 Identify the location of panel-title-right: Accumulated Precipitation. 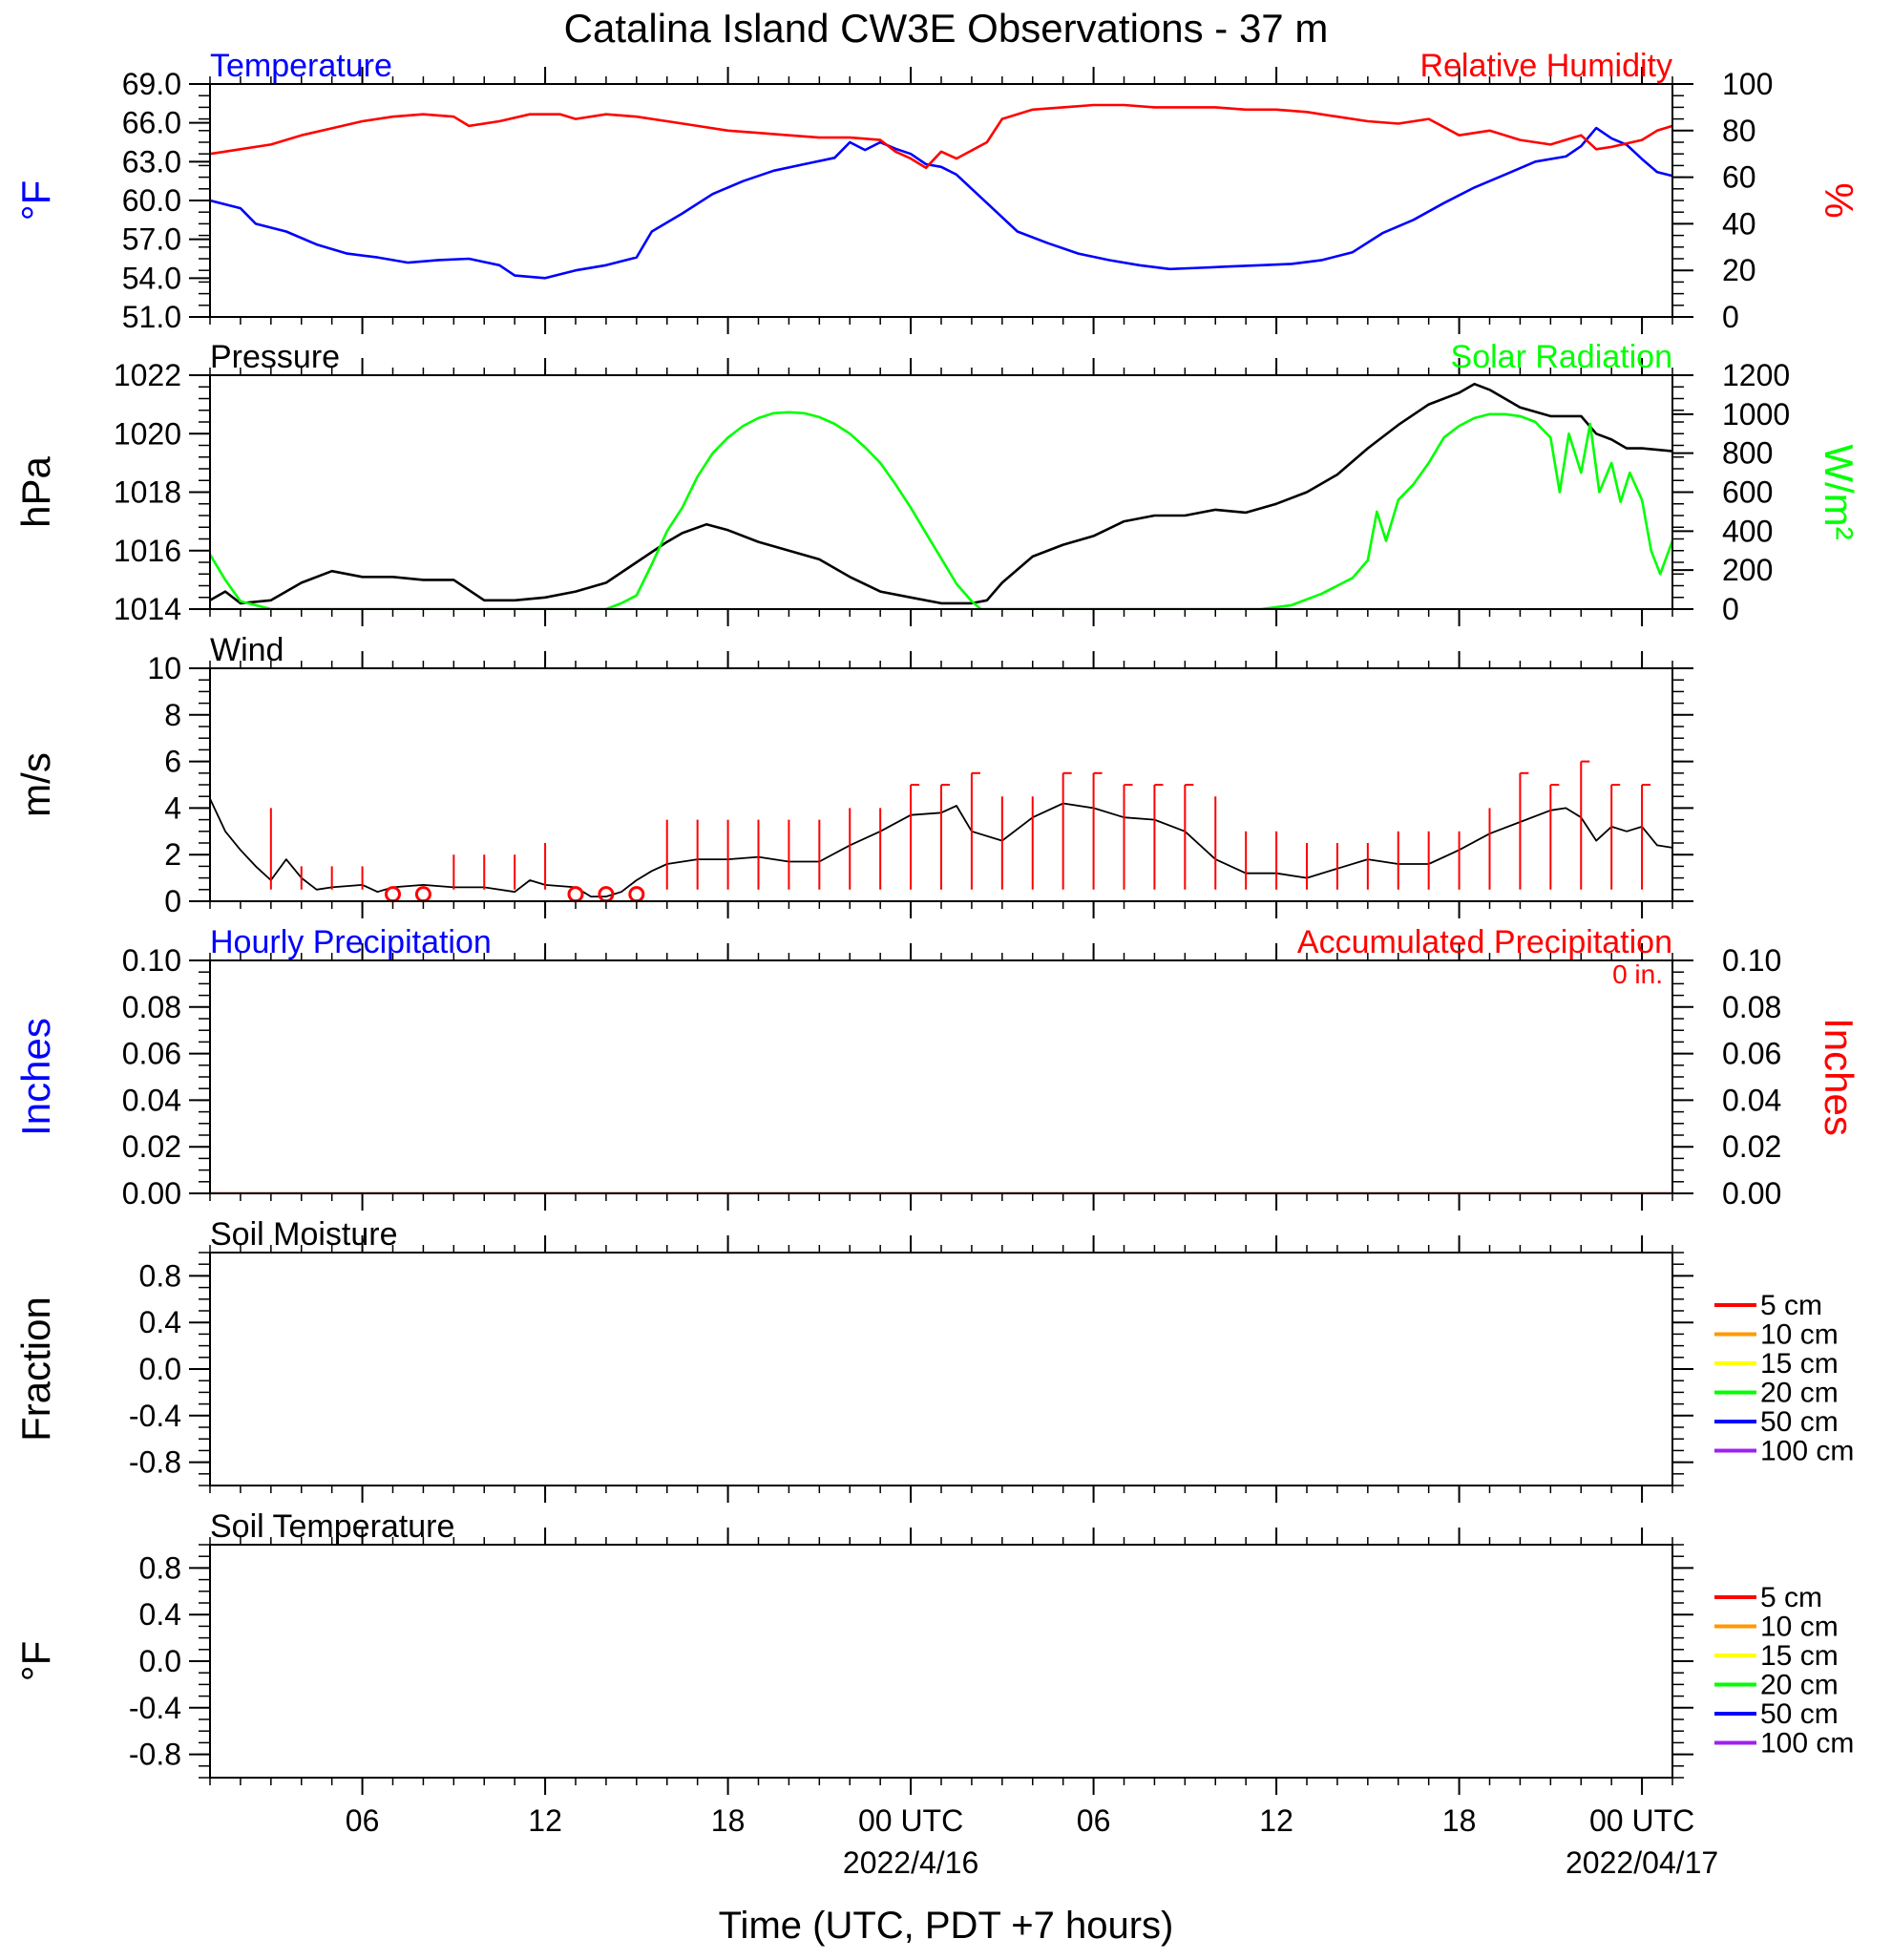
(1484, 942).